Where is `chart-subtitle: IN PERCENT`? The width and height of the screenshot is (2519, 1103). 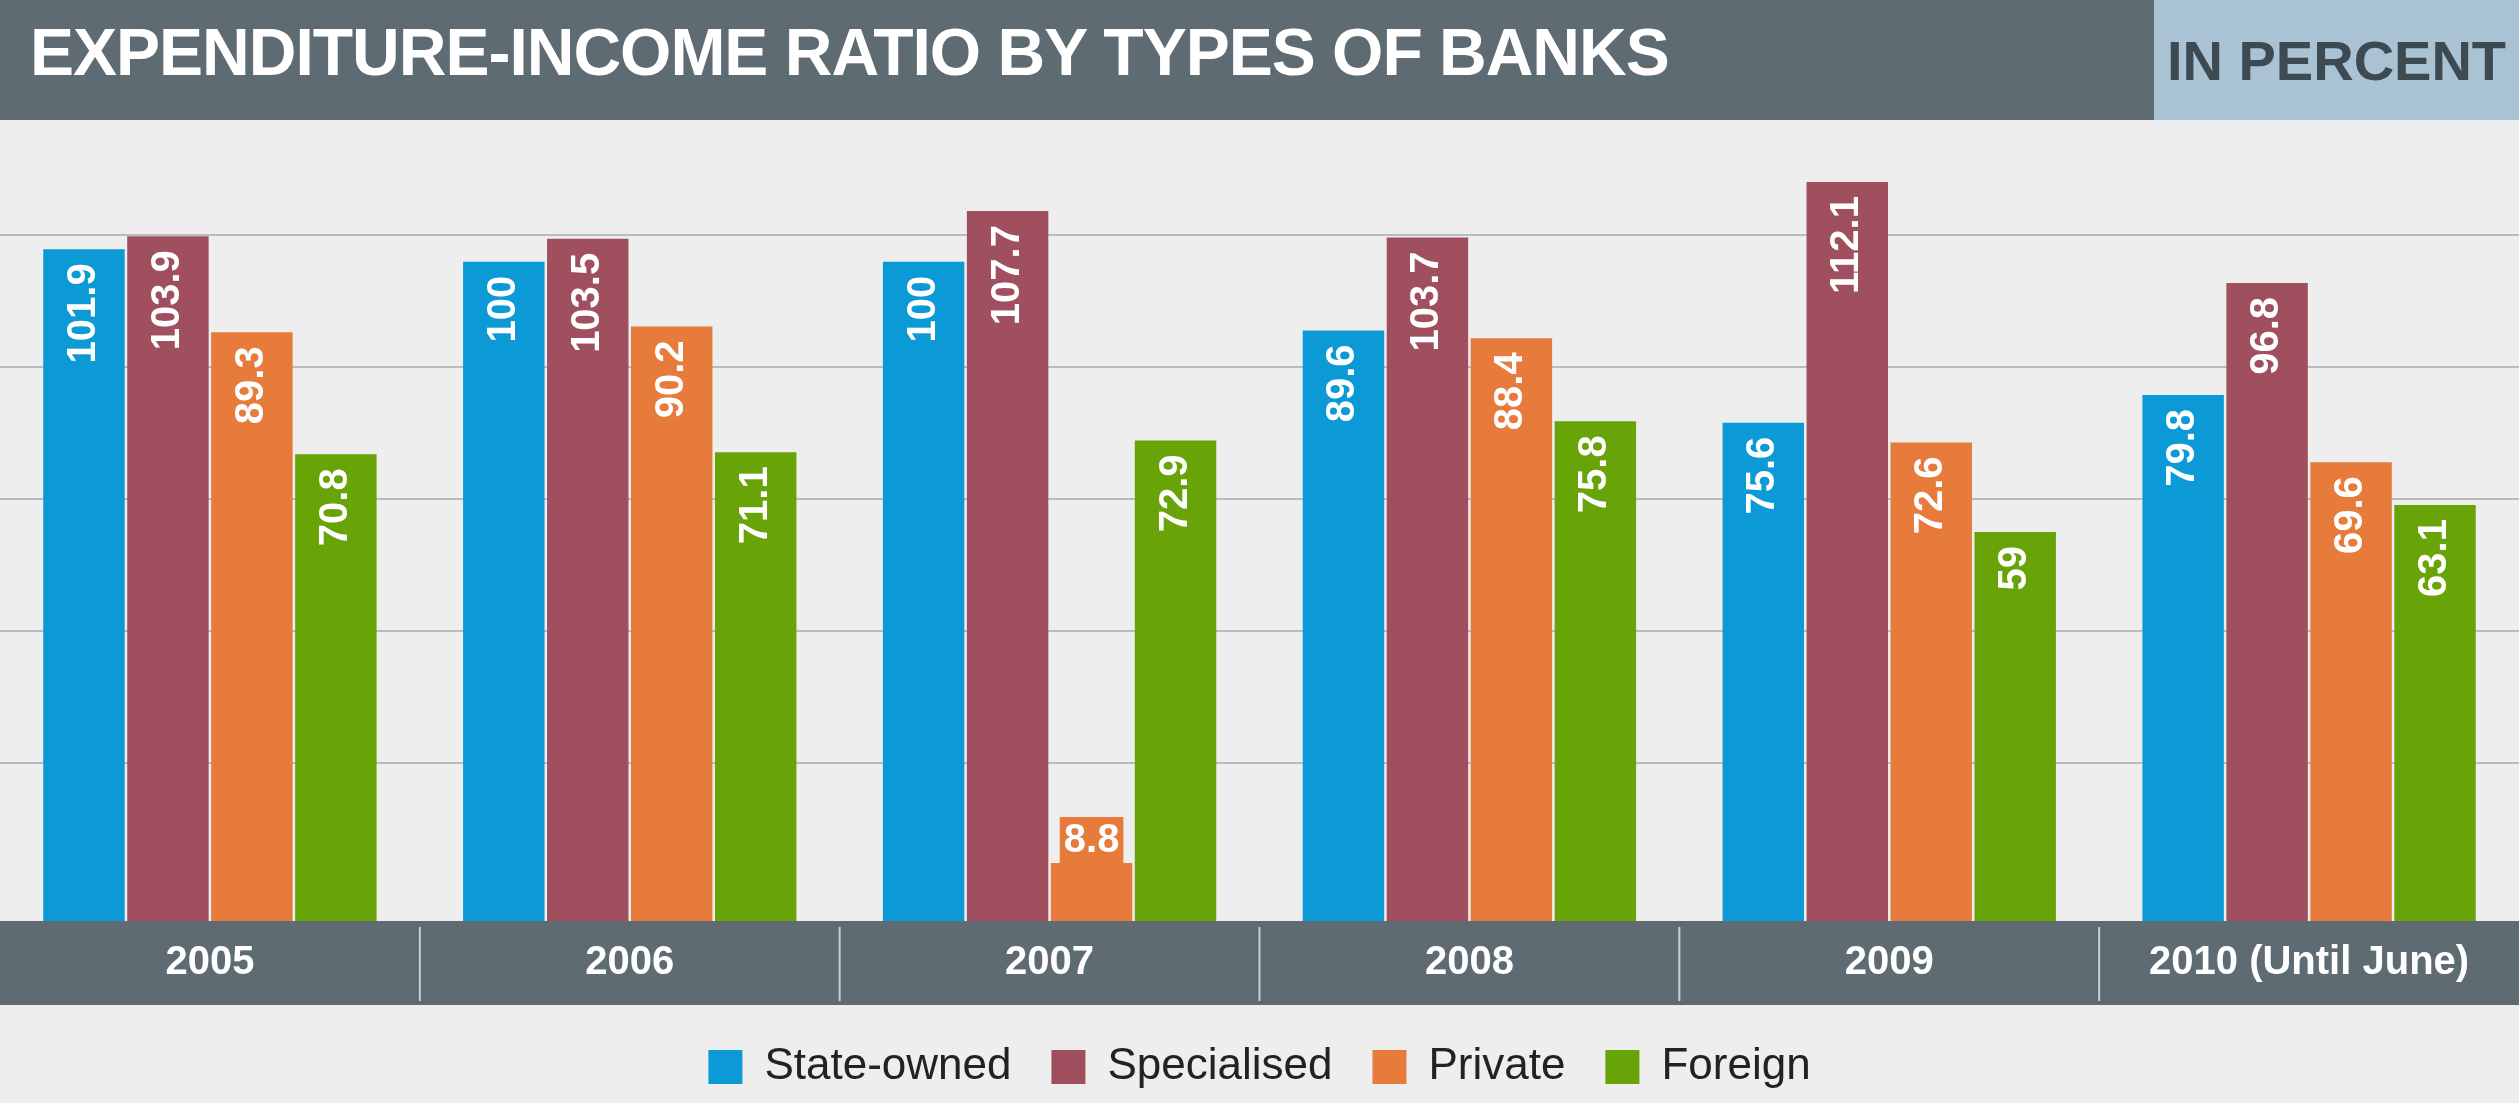
chart-subtitle: IN PERCENT is located at coordinates (2336, 60).